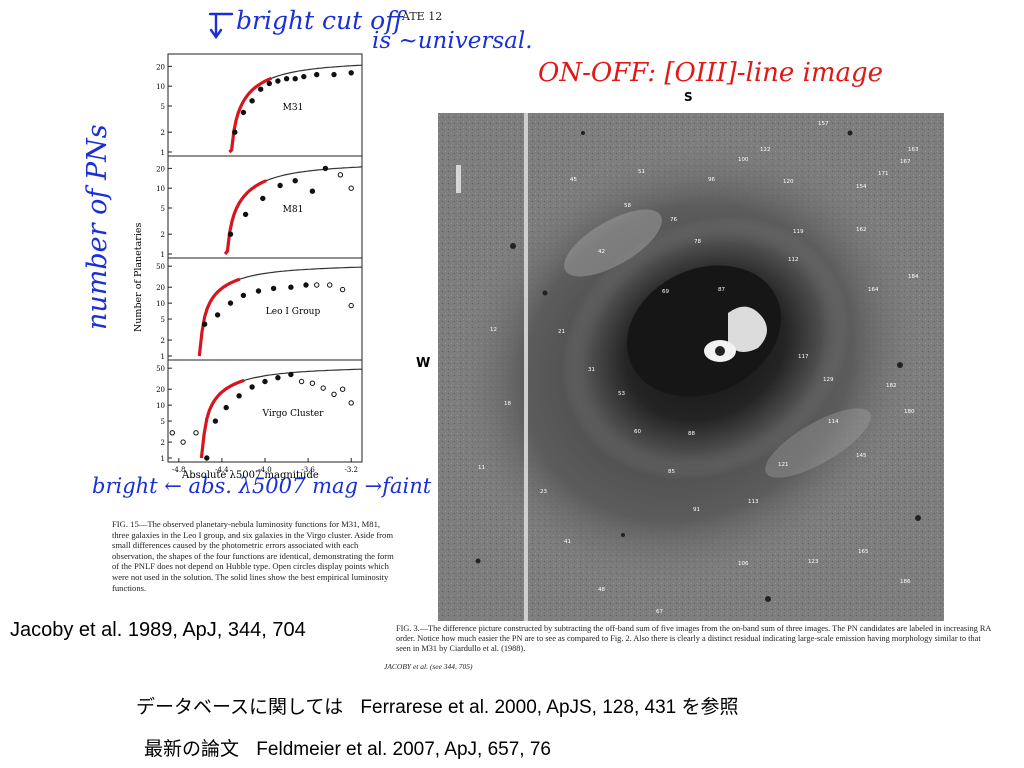  Describe the element at coordinates (833, 422) in the screenshot. I see `svg-text: 114` at that location.